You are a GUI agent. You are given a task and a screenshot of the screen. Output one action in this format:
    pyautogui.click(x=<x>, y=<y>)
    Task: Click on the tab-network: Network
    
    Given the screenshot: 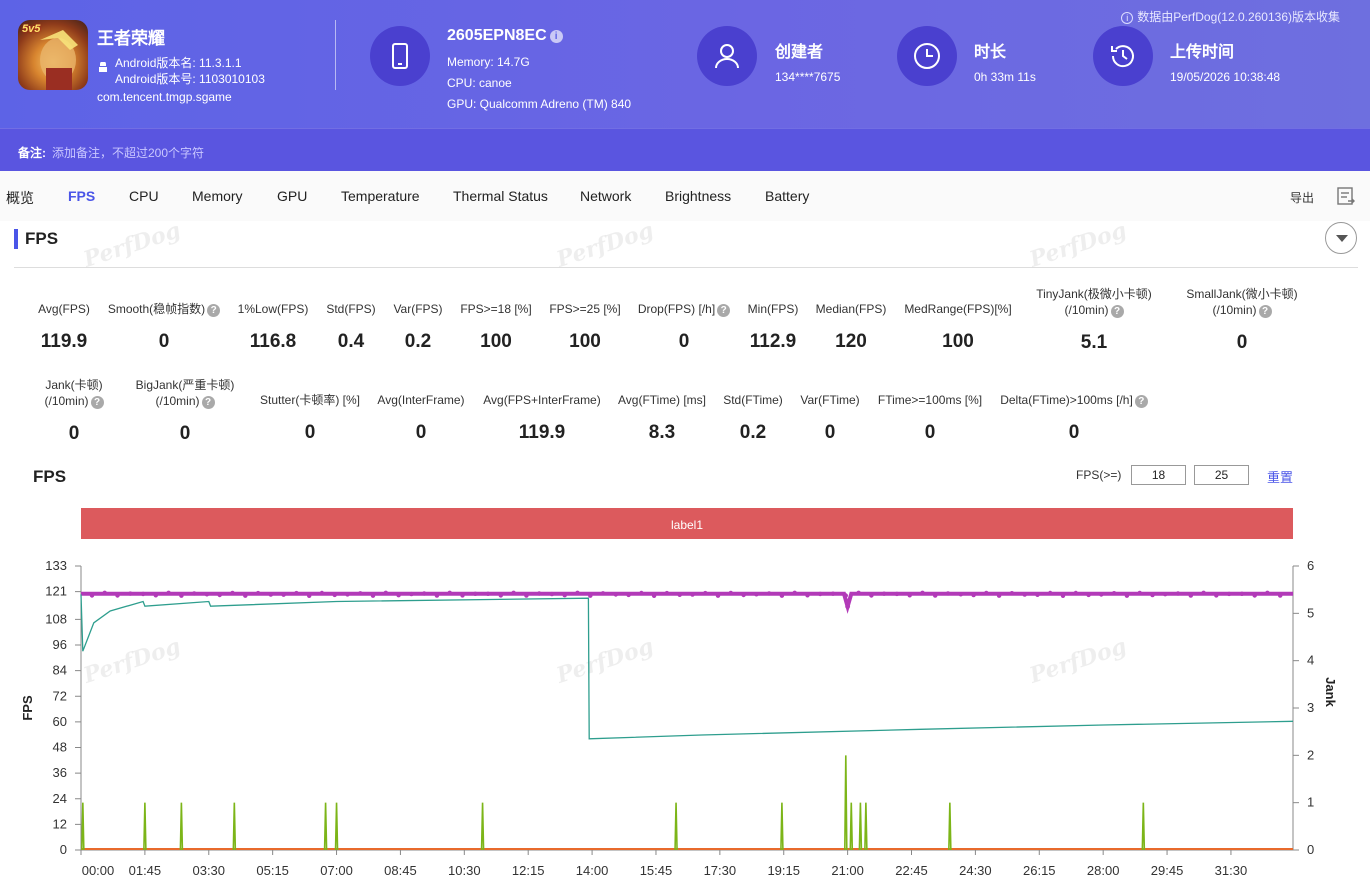 What is the action you would take?
    pyautogui.click(x=606, y=196)
    